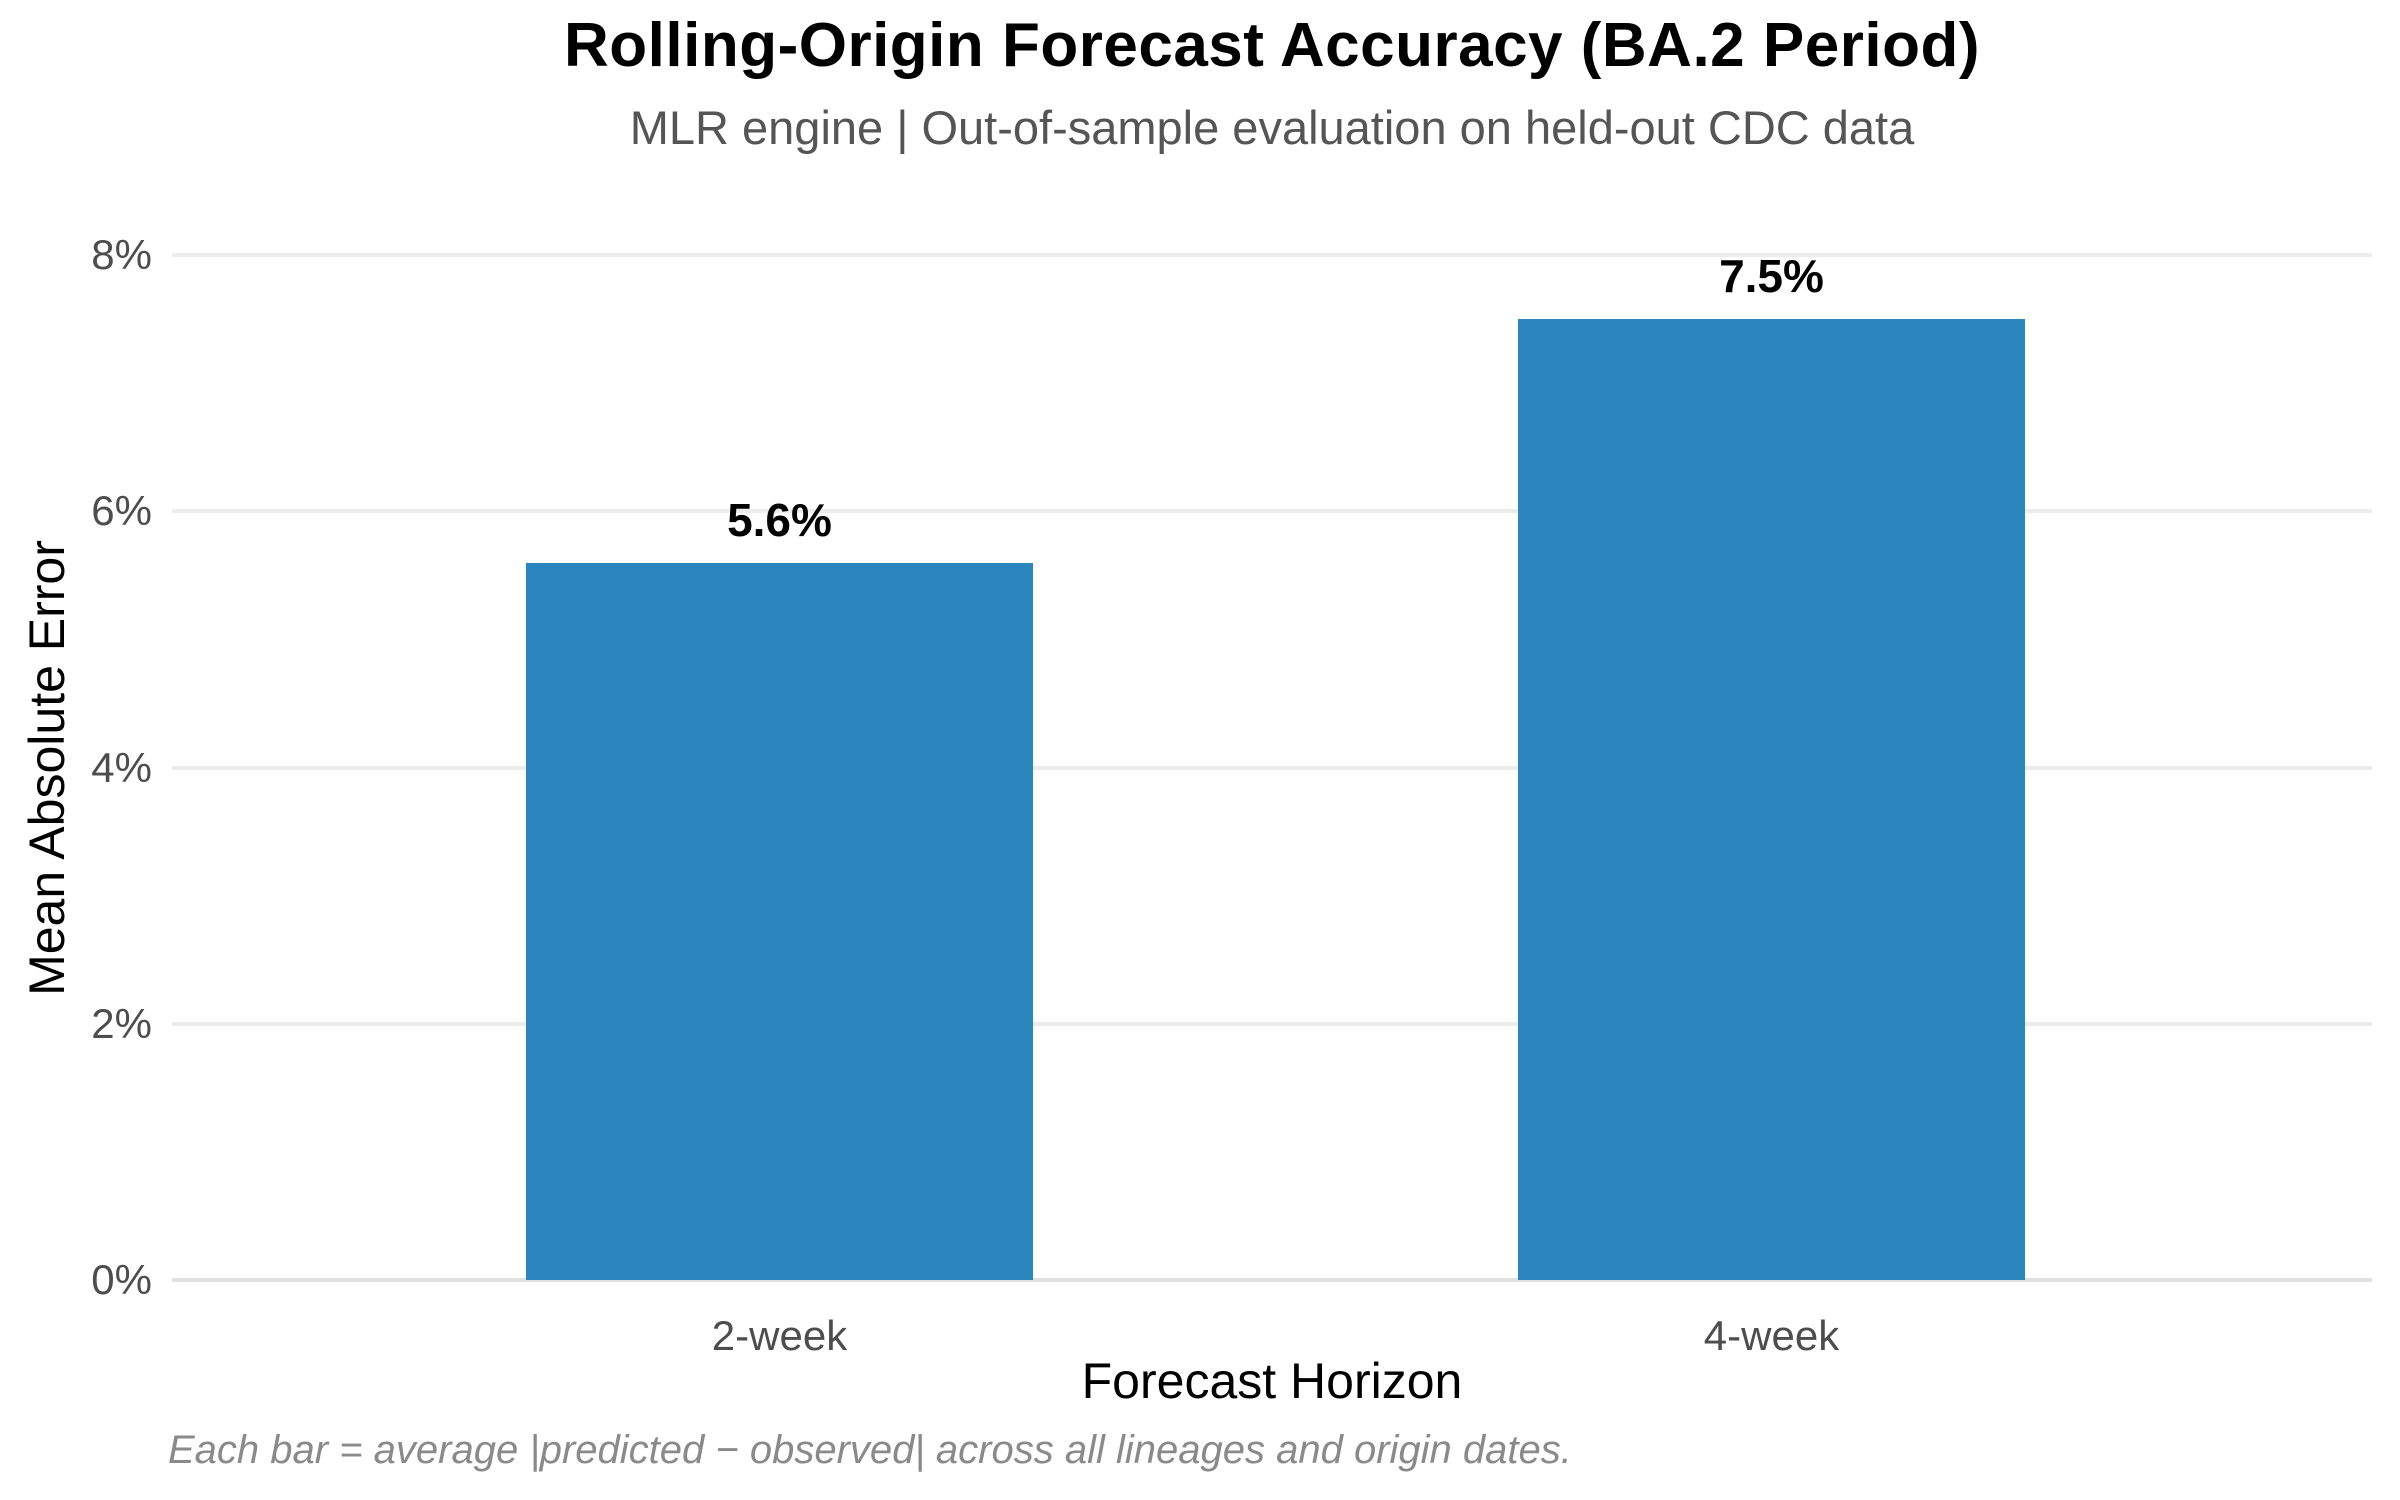 This screenshot has height=1500, width=2400. I want to click on x-axis-title: Forecast Horizon, so click(1272, 1381).